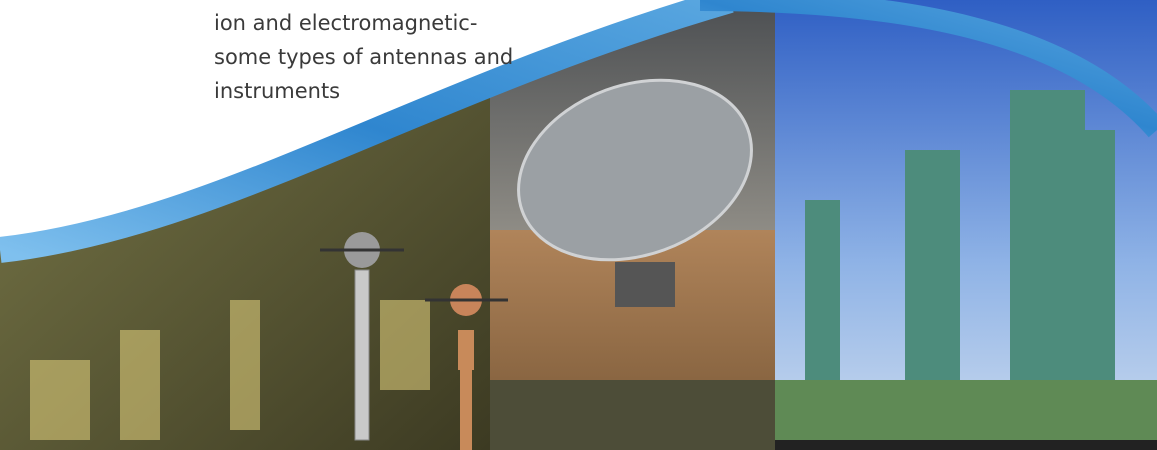 The height and width of the screenshot is (450, 1157). Describe the element at coordinates (635, 170) in the screenshot. I see `satellite-dish` at that location.